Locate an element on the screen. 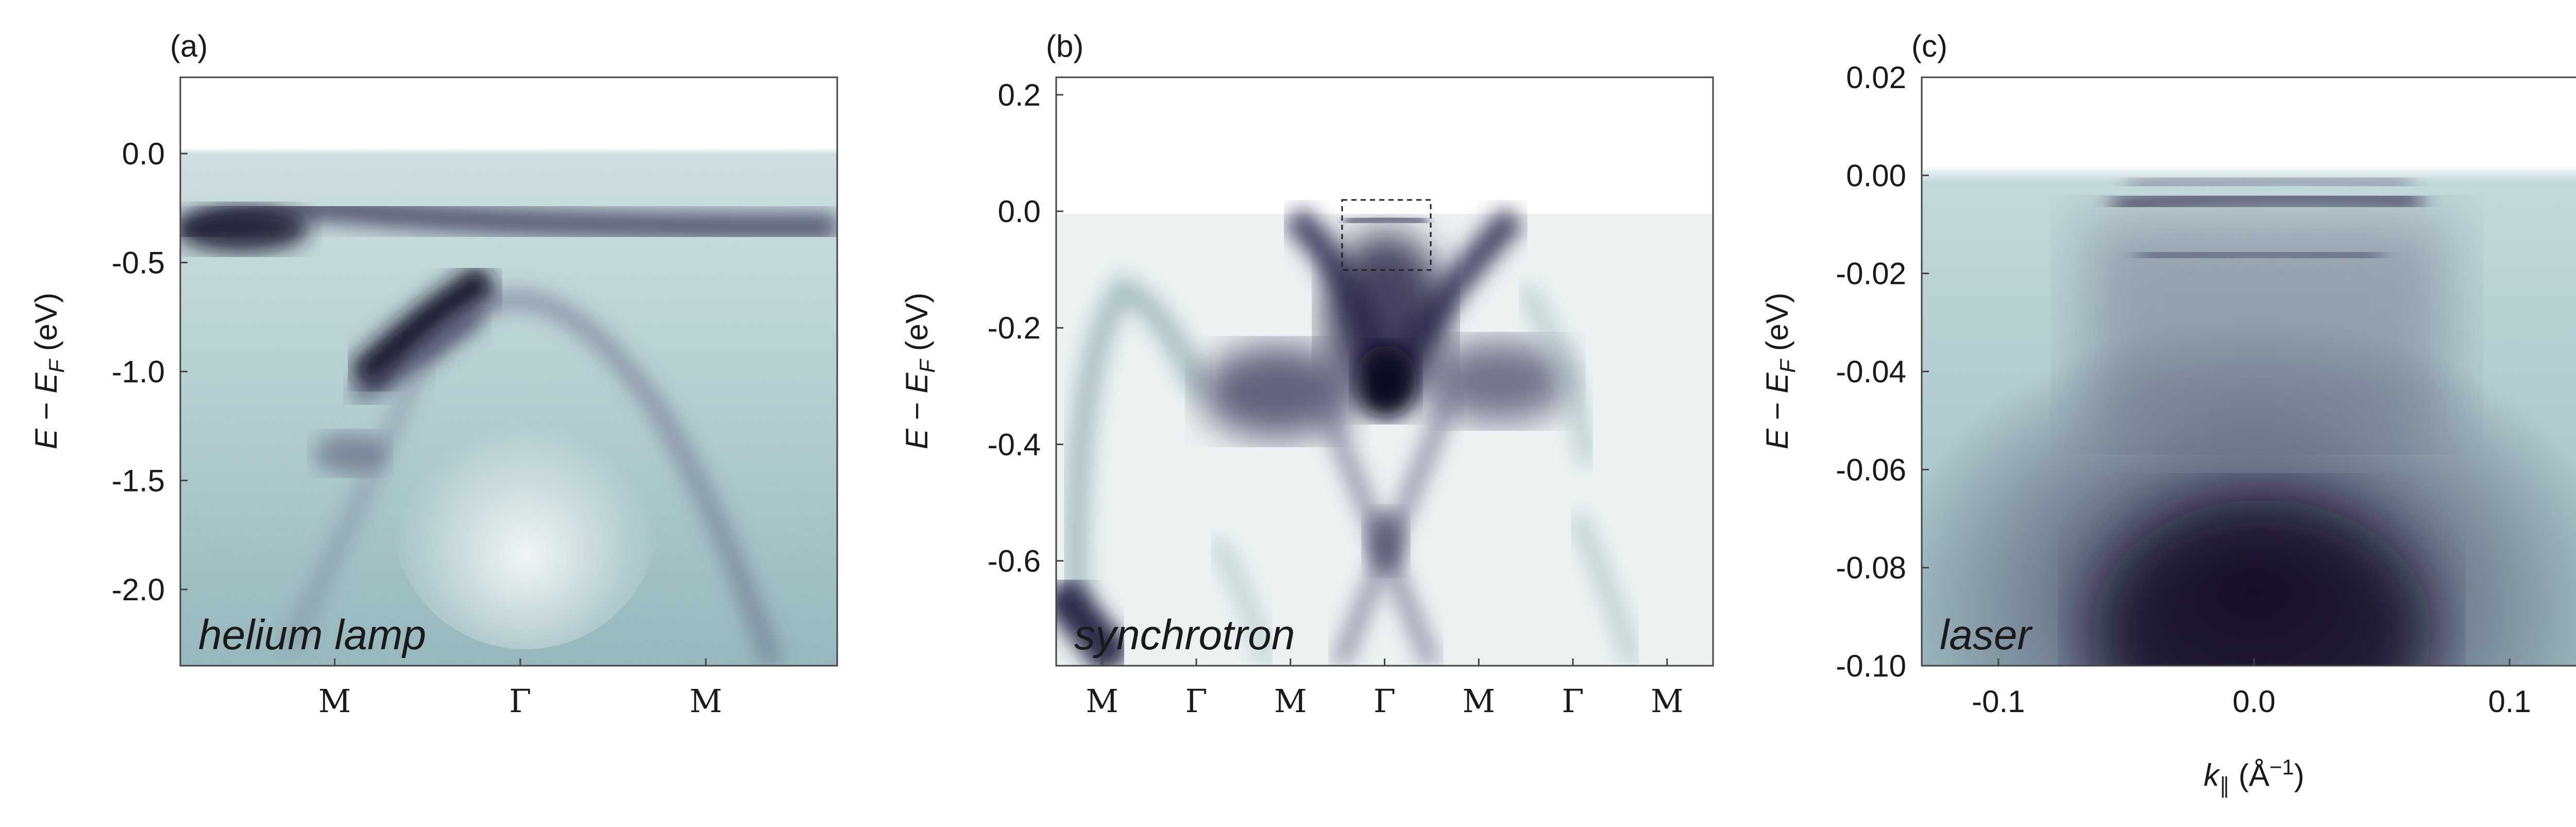 This screenshot has width=2576, height=827. y-tick-label: -0.08 is located at coordinates (1871, 568).